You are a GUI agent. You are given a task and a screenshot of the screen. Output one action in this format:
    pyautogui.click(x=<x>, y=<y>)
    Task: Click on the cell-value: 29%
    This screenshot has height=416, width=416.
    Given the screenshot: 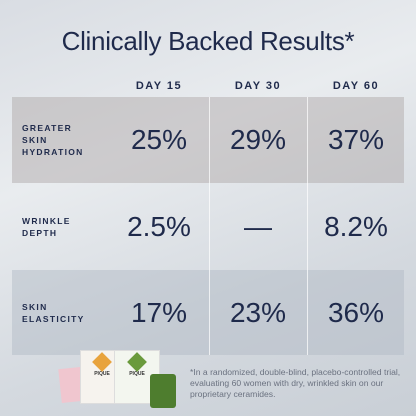 What is the action you would take?
    pyautogui.click(x=258, y=139)
    